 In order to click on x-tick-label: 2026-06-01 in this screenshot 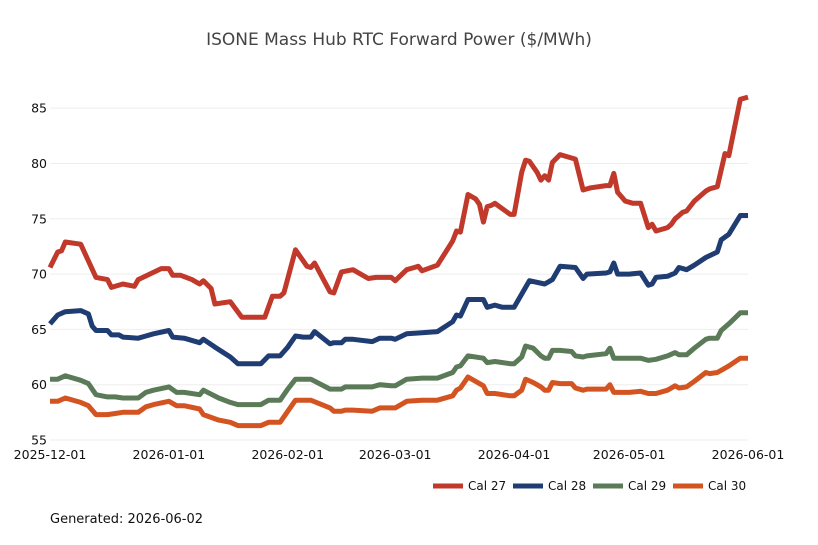, I will do `click(748, 454)`.